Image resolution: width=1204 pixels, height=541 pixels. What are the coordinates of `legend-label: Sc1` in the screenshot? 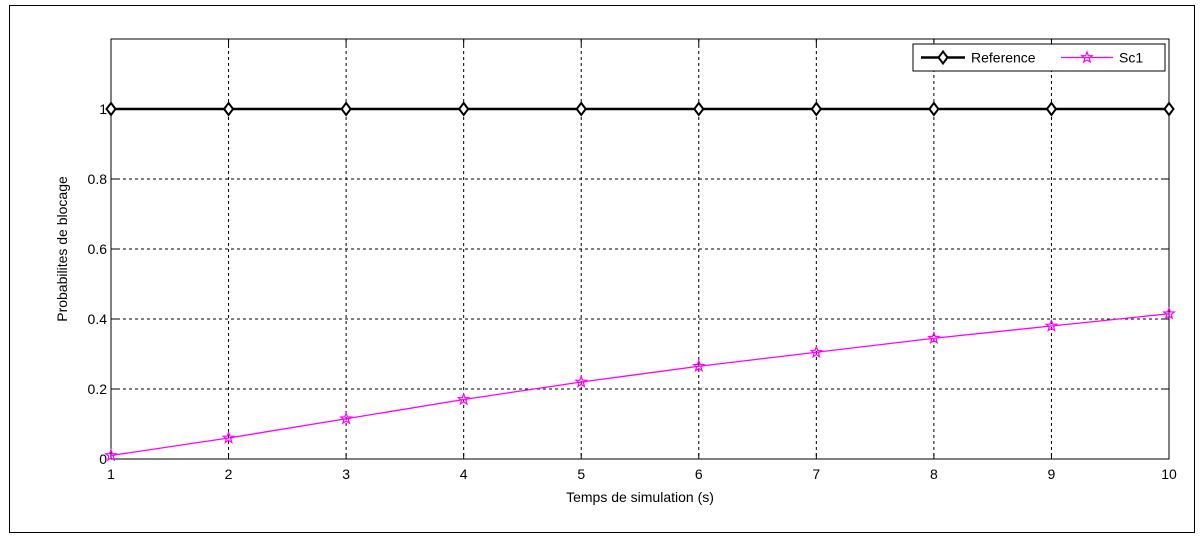 It's located at (1131, 58).